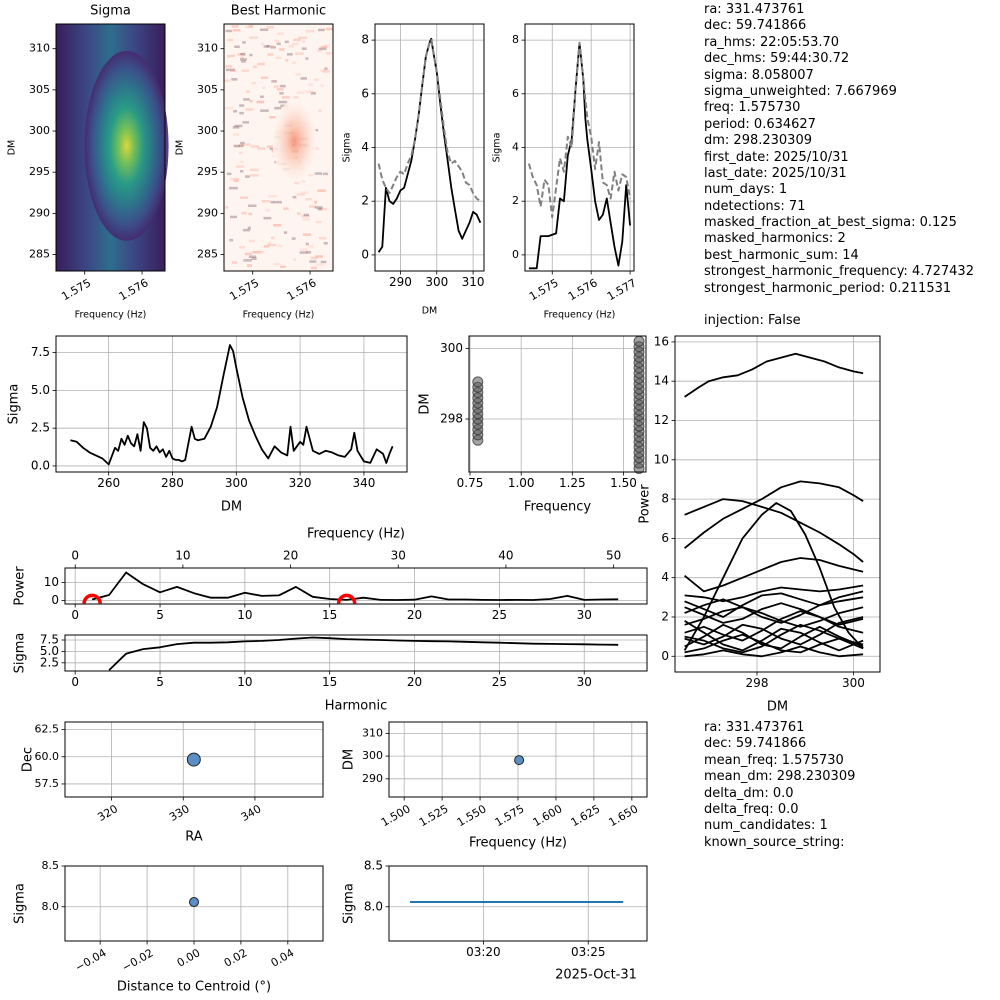 This screenshot has height=1000, width=1000. Describe the element at coordinates (194, 902) in the screenshot. I see `candidate-point` at that location.